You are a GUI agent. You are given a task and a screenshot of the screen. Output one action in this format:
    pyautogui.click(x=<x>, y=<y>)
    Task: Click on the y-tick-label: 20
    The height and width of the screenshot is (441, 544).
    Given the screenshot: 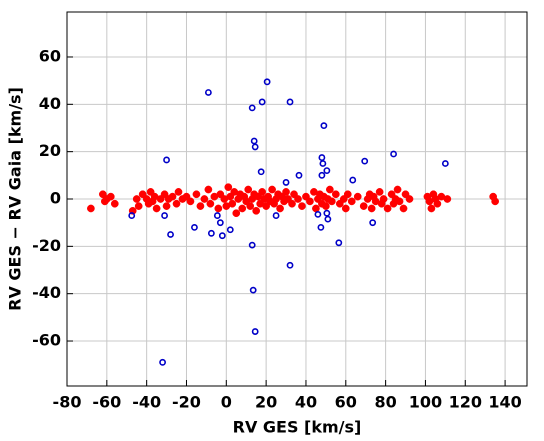 What is the action you would take?
    pyautogui.click(x=50, y=150)
    